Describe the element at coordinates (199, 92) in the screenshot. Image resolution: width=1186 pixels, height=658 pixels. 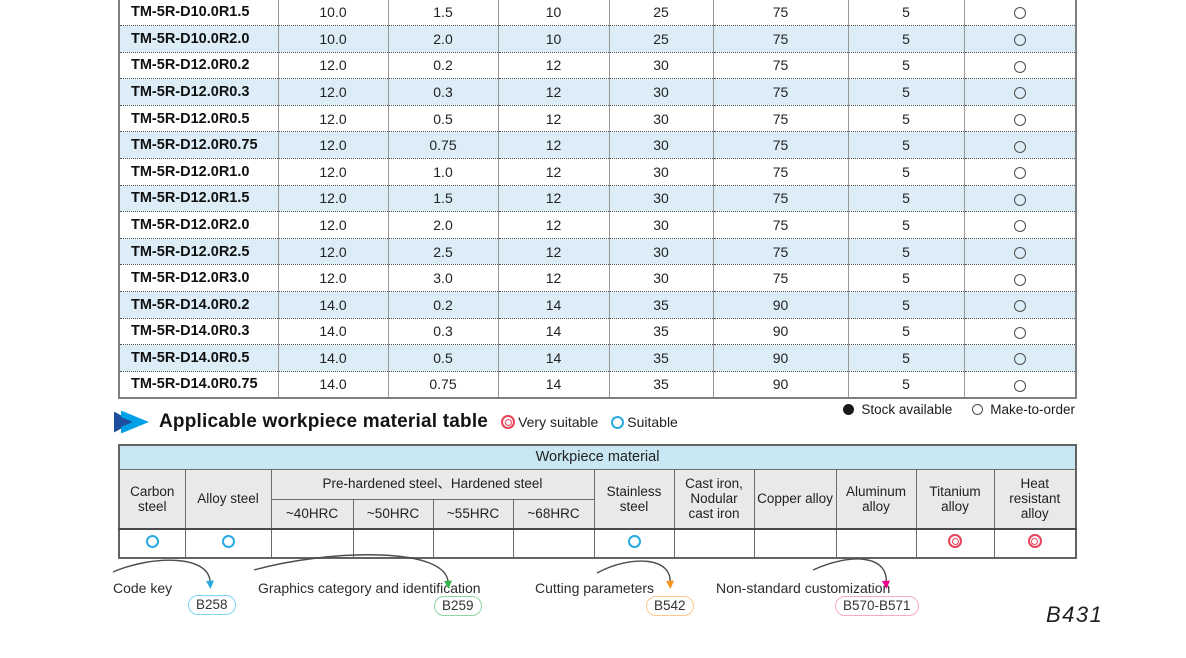
I see `model-cell: TM-5R-D12.0R0.3` at that location.